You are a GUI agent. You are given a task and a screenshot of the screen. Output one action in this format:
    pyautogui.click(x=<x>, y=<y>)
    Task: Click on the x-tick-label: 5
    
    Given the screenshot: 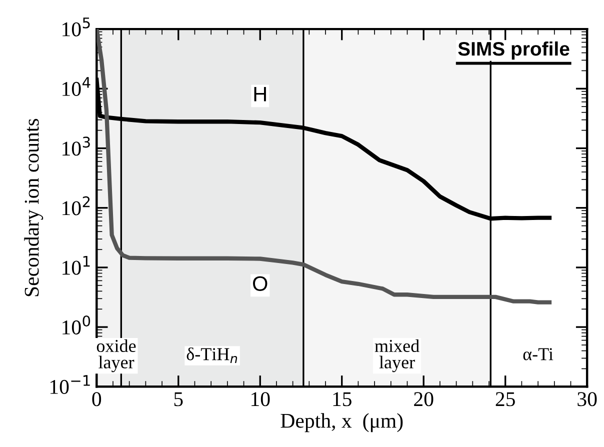 What is the action you would take?
    pyautogui.click(x=178, y=399)
    